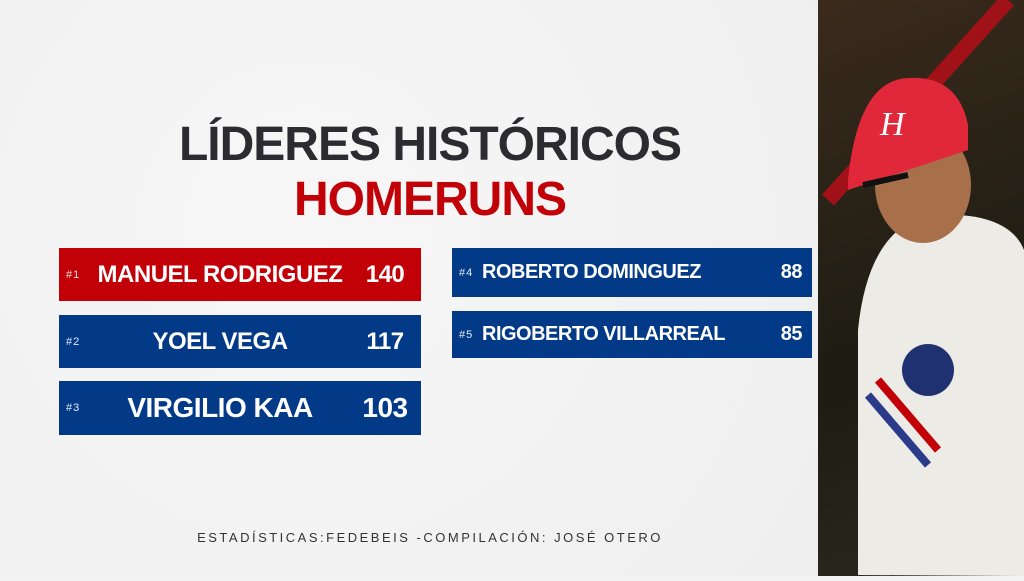  What do you see at coordinates (220, 274) in the screenshot?
I see `player-name: MANUEL RODRIGUEZ` at bounding box center [220, 274].